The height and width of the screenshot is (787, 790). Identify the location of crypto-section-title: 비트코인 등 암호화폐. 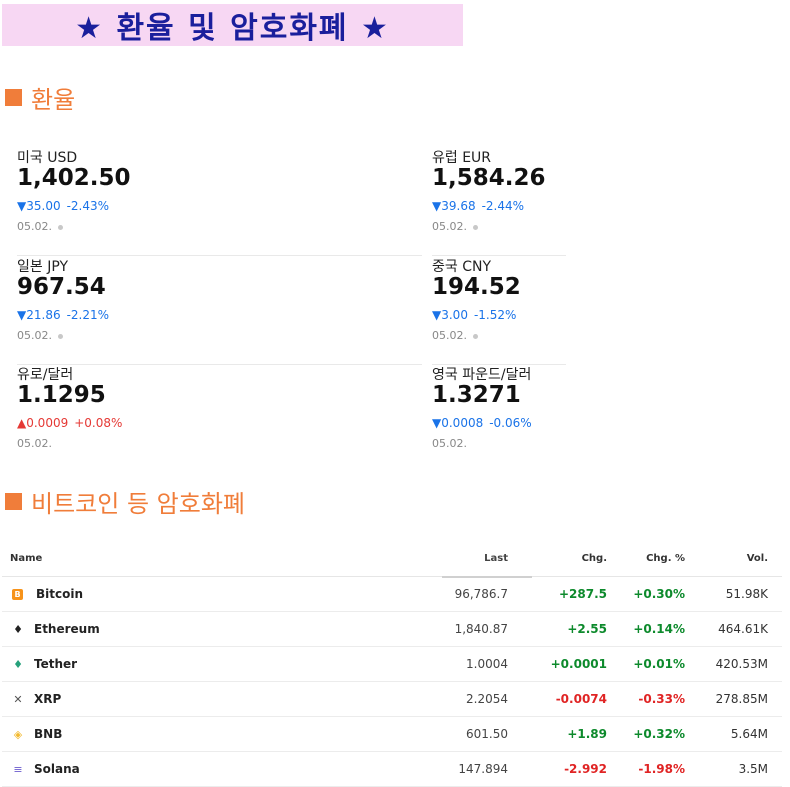
(125, 501).